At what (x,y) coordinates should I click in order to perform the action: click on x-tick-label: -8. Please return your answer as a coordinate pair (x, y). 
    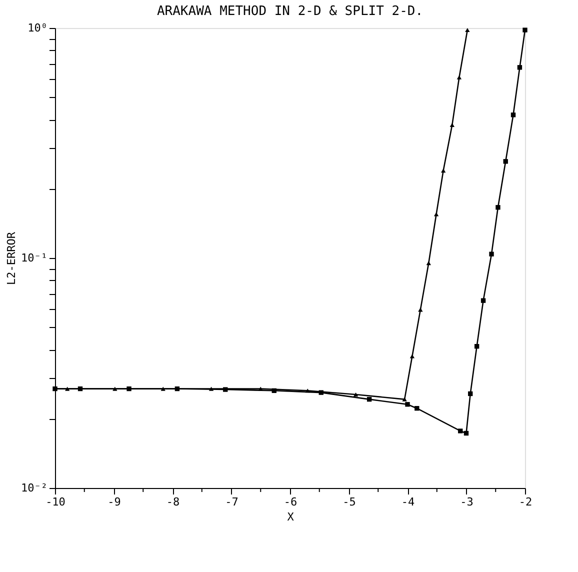
    Looking at the image, I should click on (173, 502).